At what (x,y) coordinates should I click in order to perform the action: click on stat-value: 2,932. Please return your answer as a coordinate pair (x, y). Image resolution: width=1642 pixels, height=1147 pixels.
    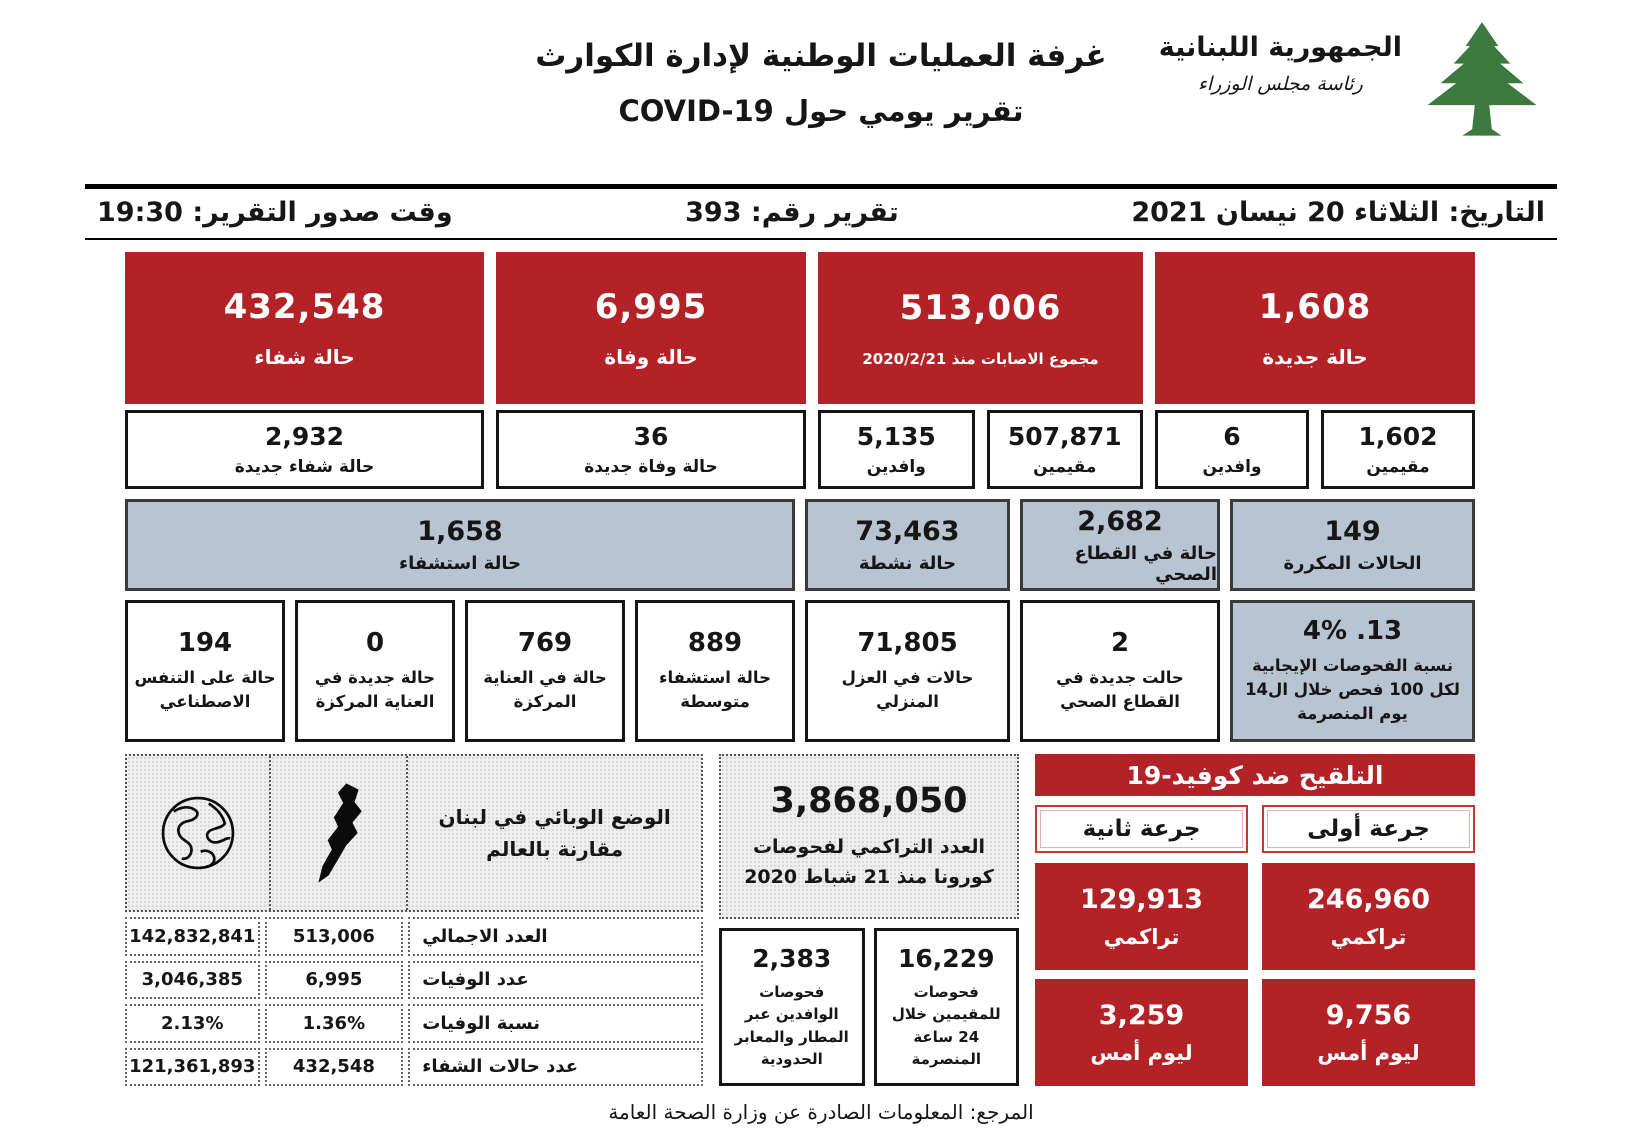
    Looking at the image, I should click on (304, 436).